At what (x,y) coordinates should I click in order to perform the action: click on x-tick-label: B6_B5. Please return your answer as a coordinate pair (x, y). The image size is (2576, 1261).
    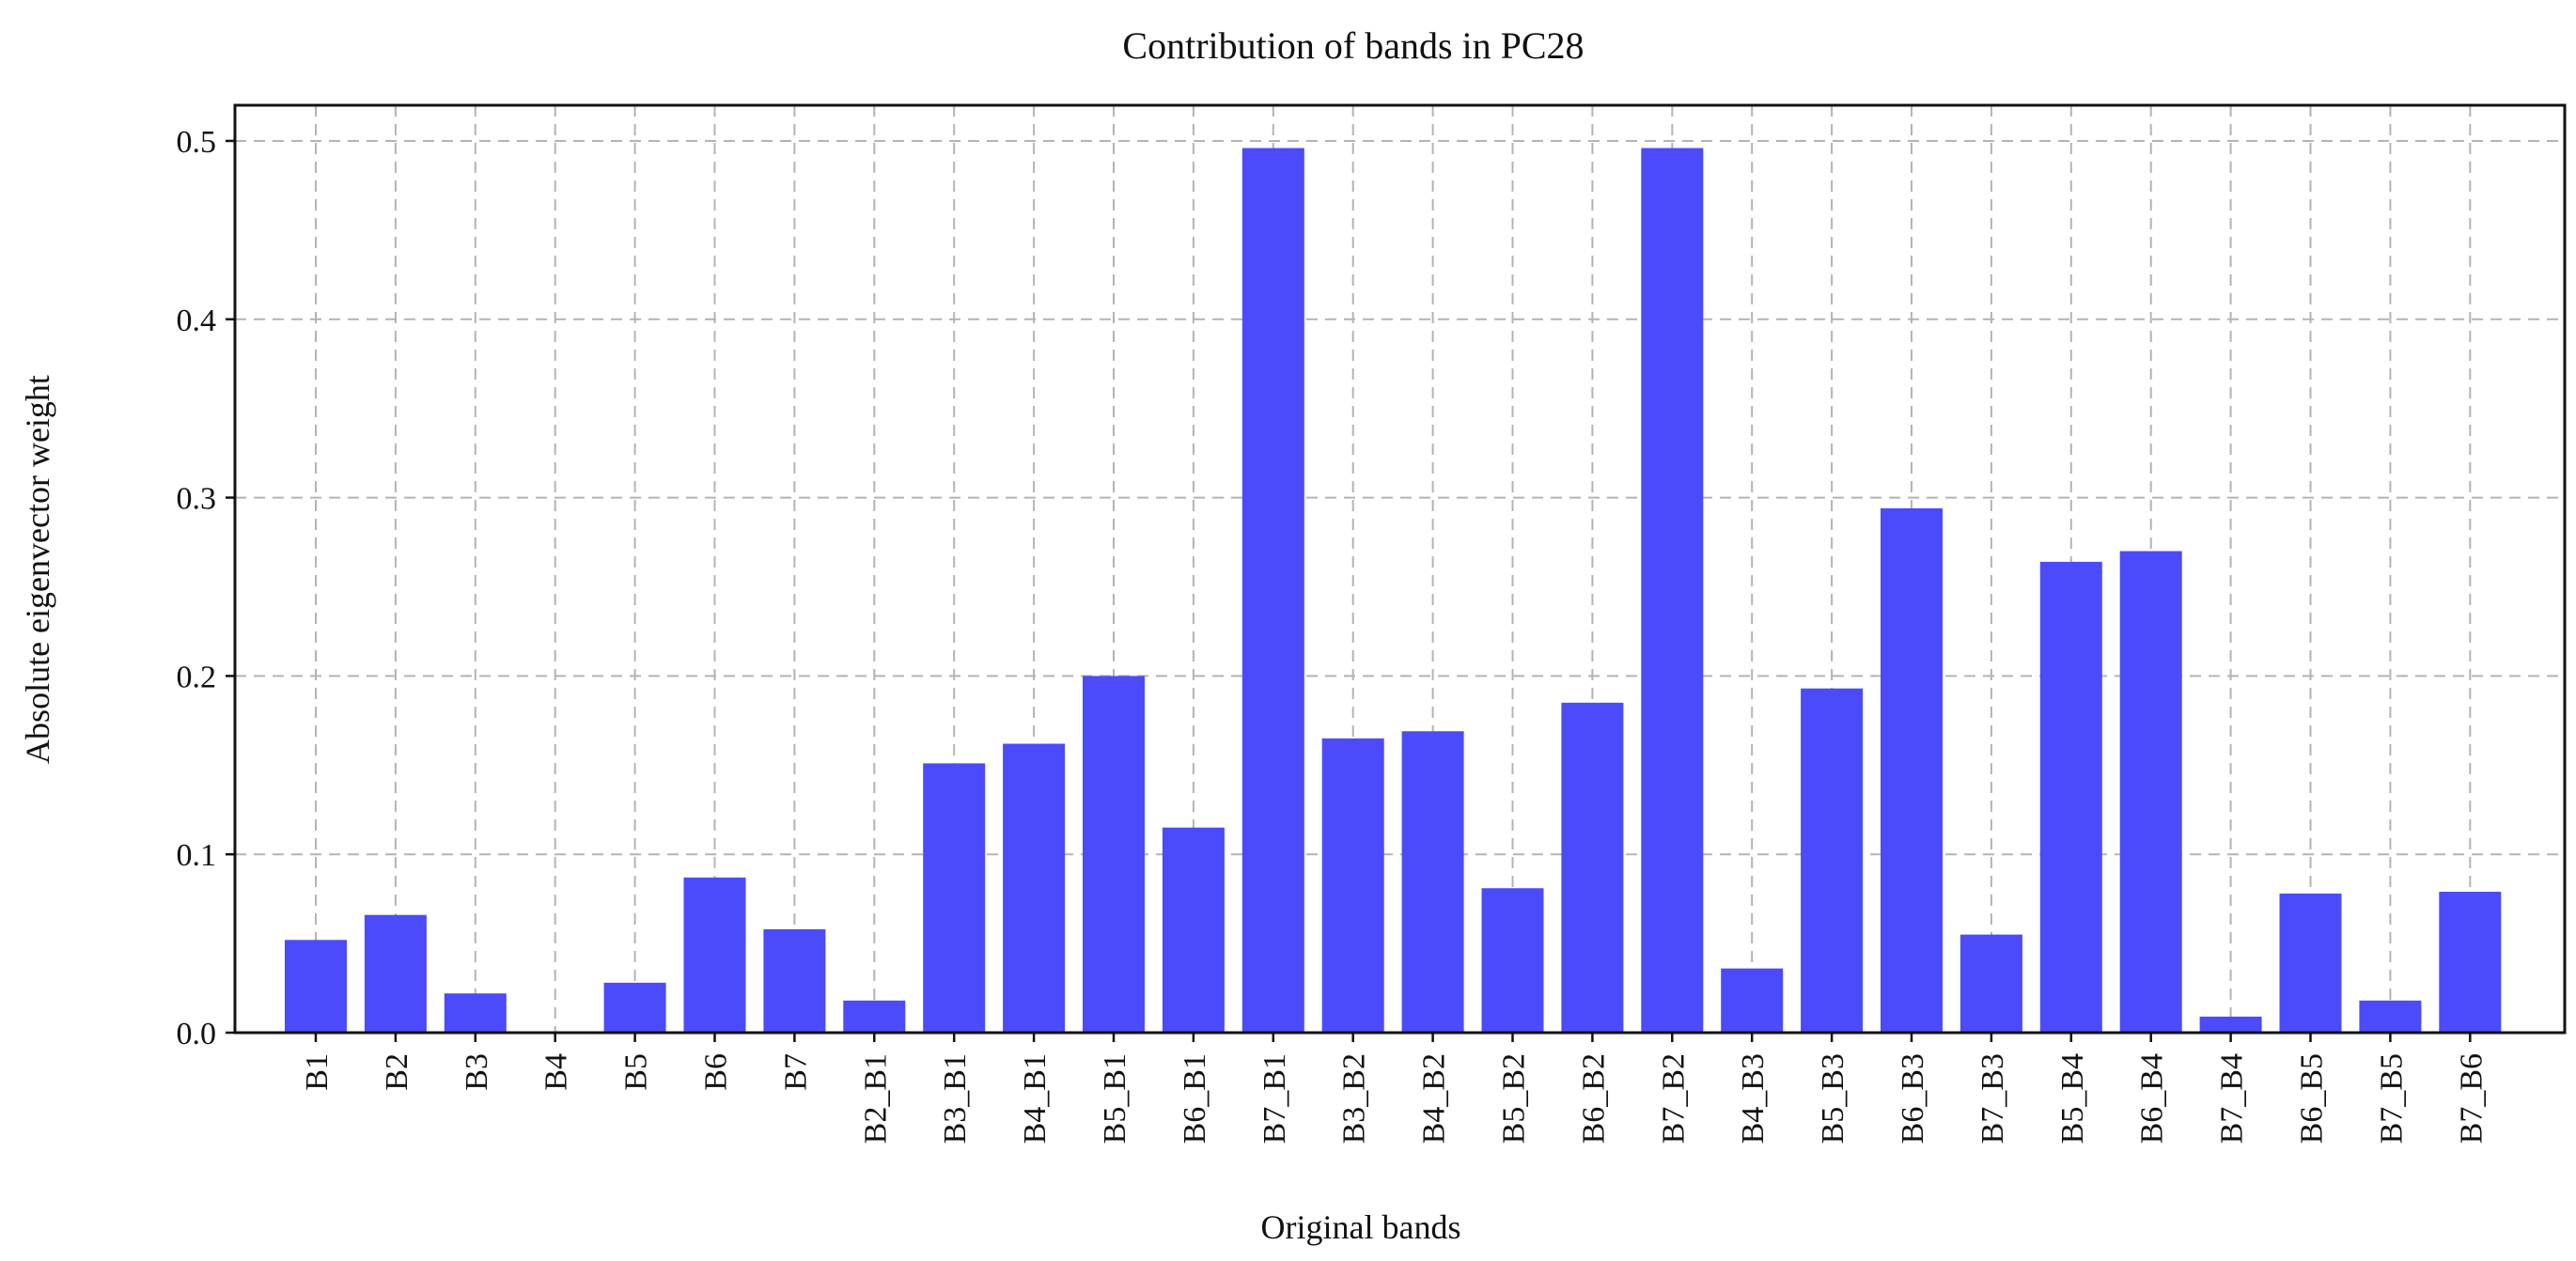
    Looking at the image, I should click on (2312, 1098).